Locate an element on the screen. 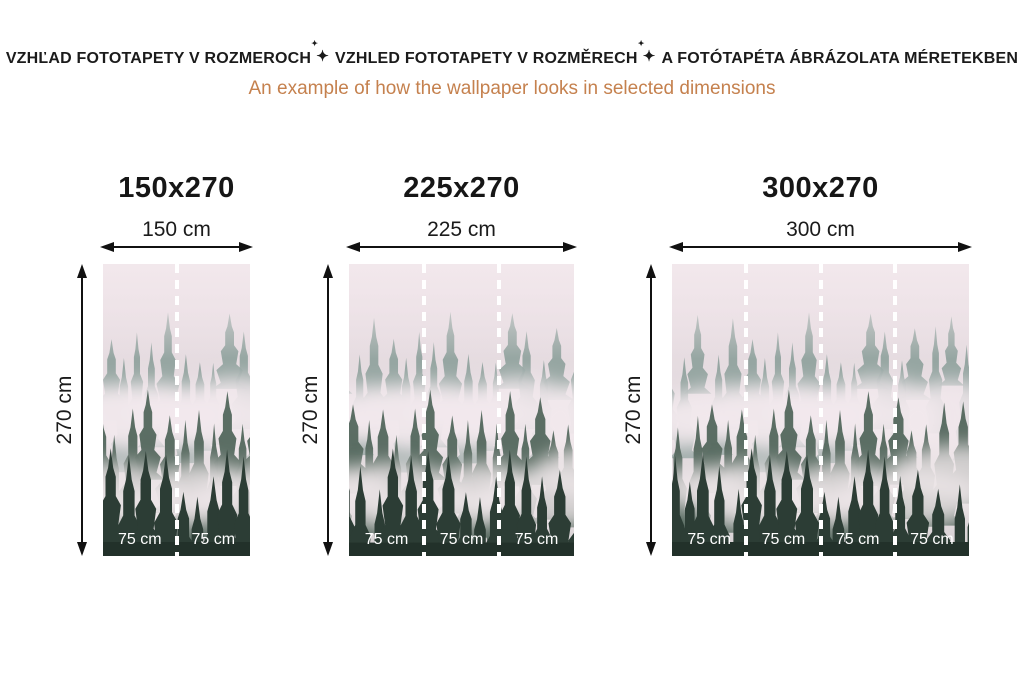  header-segment-hu: A FOTÓTAPÉTA ÁBRÁZOLATA MÉRETEKBEN is located at coordinates (840, 58).